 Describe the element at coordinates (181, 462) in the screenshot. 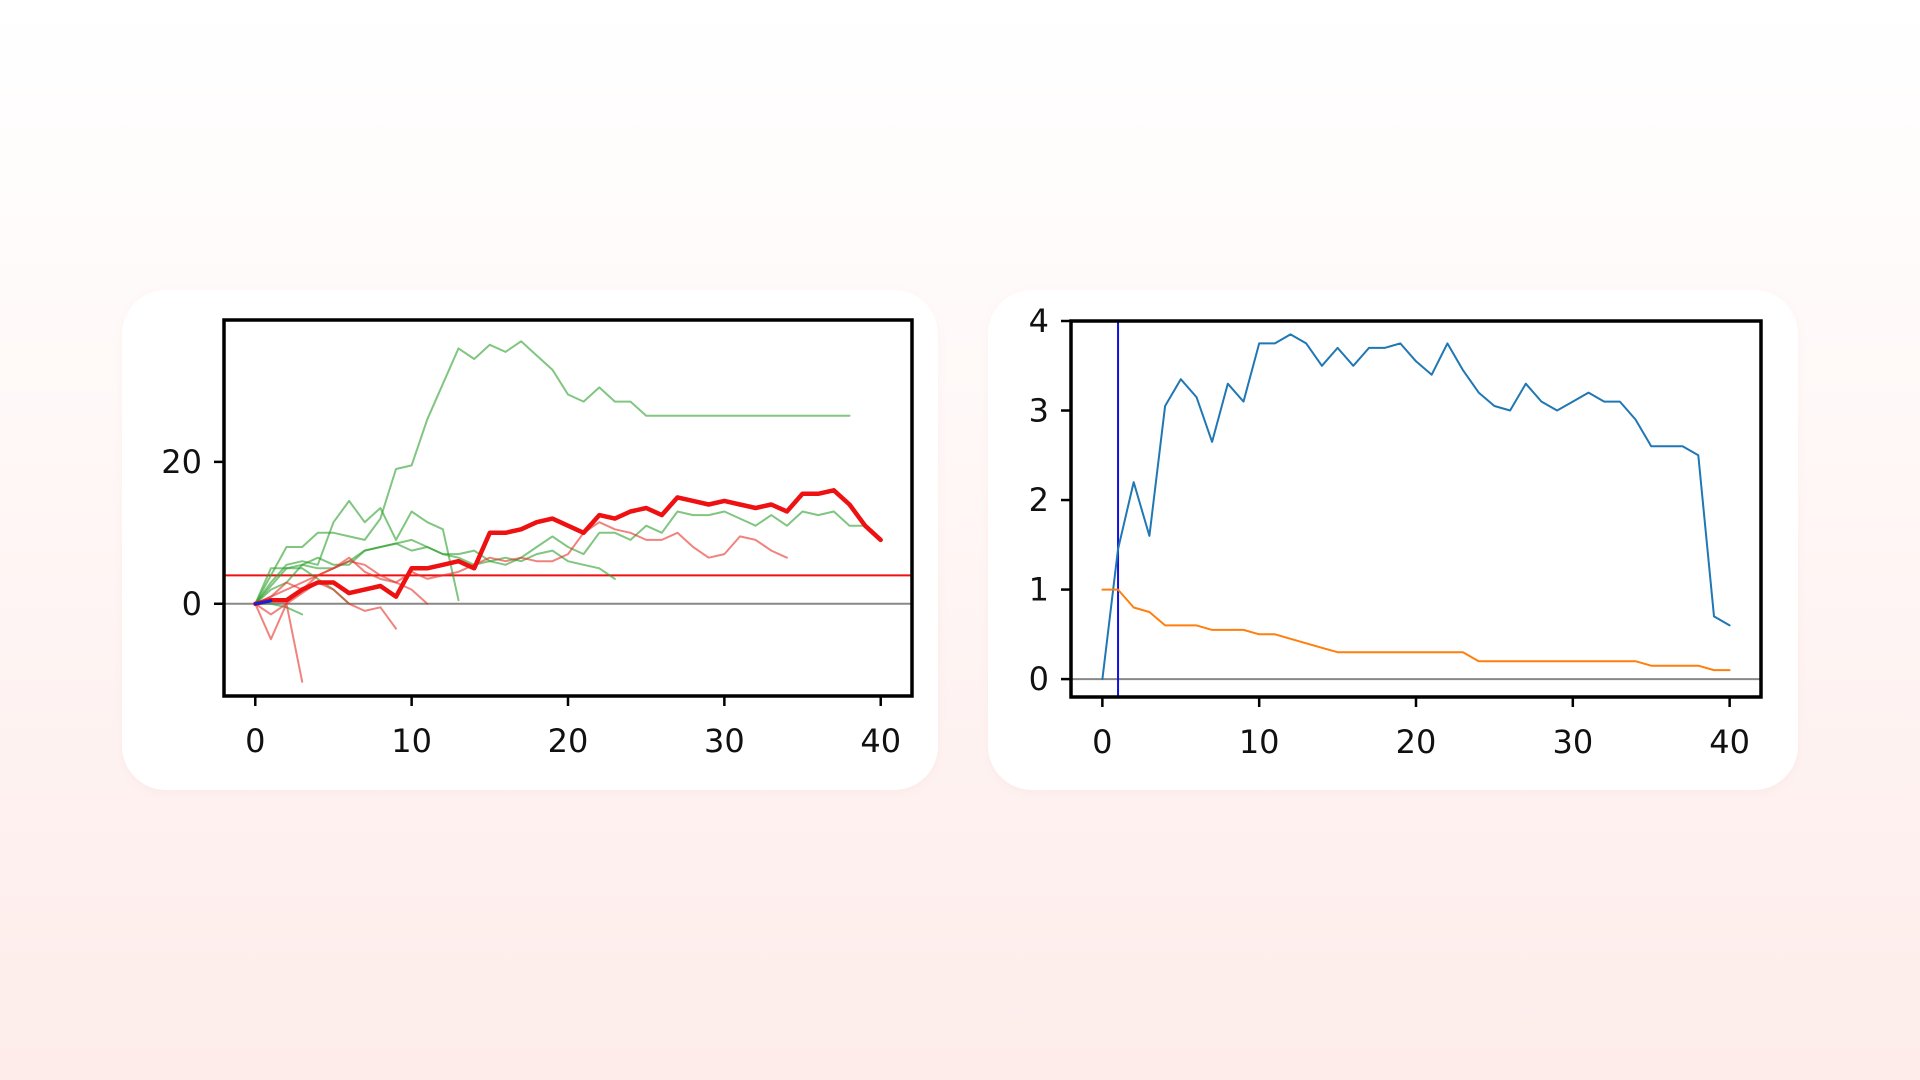

I see `y-tick-label: 20` at that location.